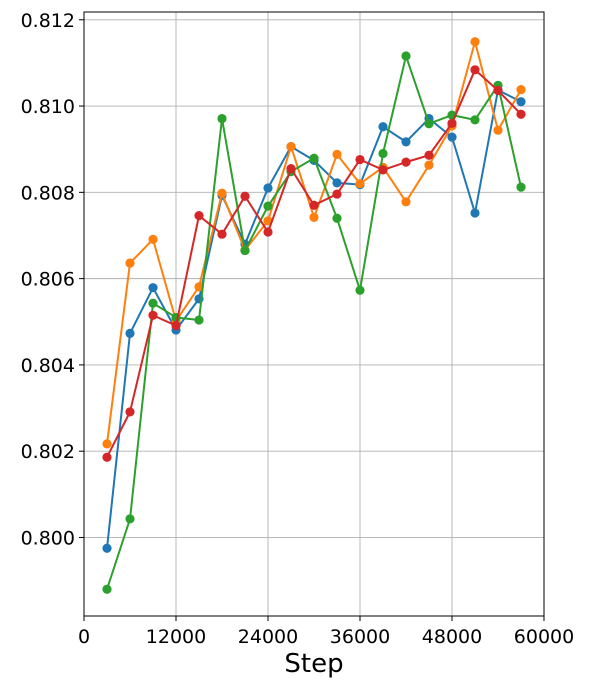 Image resolution: width=590 pixels, height=689 pixels. Describe the element at coordinates (268, 637) in the screenshot. I see `x-tick-label: 24000` at that location.